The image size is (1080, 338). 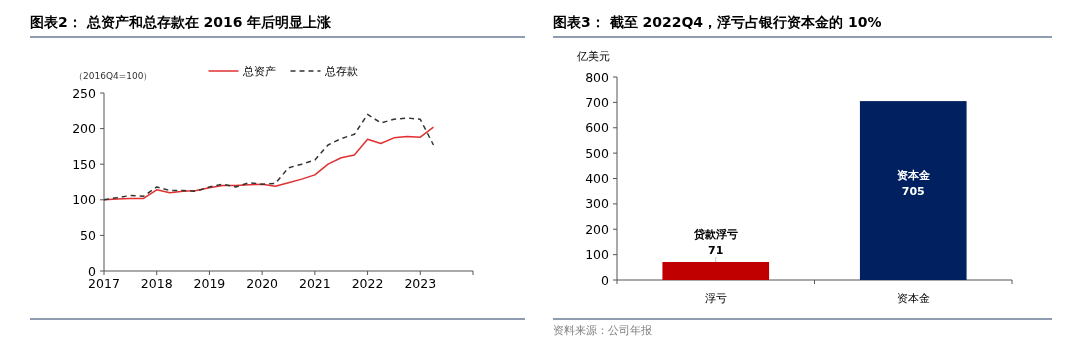 I want to click on x-tick-label: 2021, so click(x=314, y=283).